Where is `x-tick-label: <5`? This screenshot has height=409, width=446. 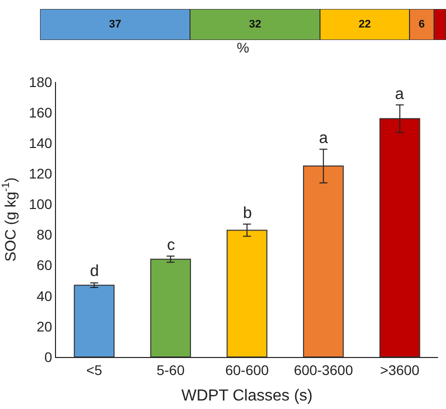
x-tick-label: <5 is located at coordinates (94, 370).